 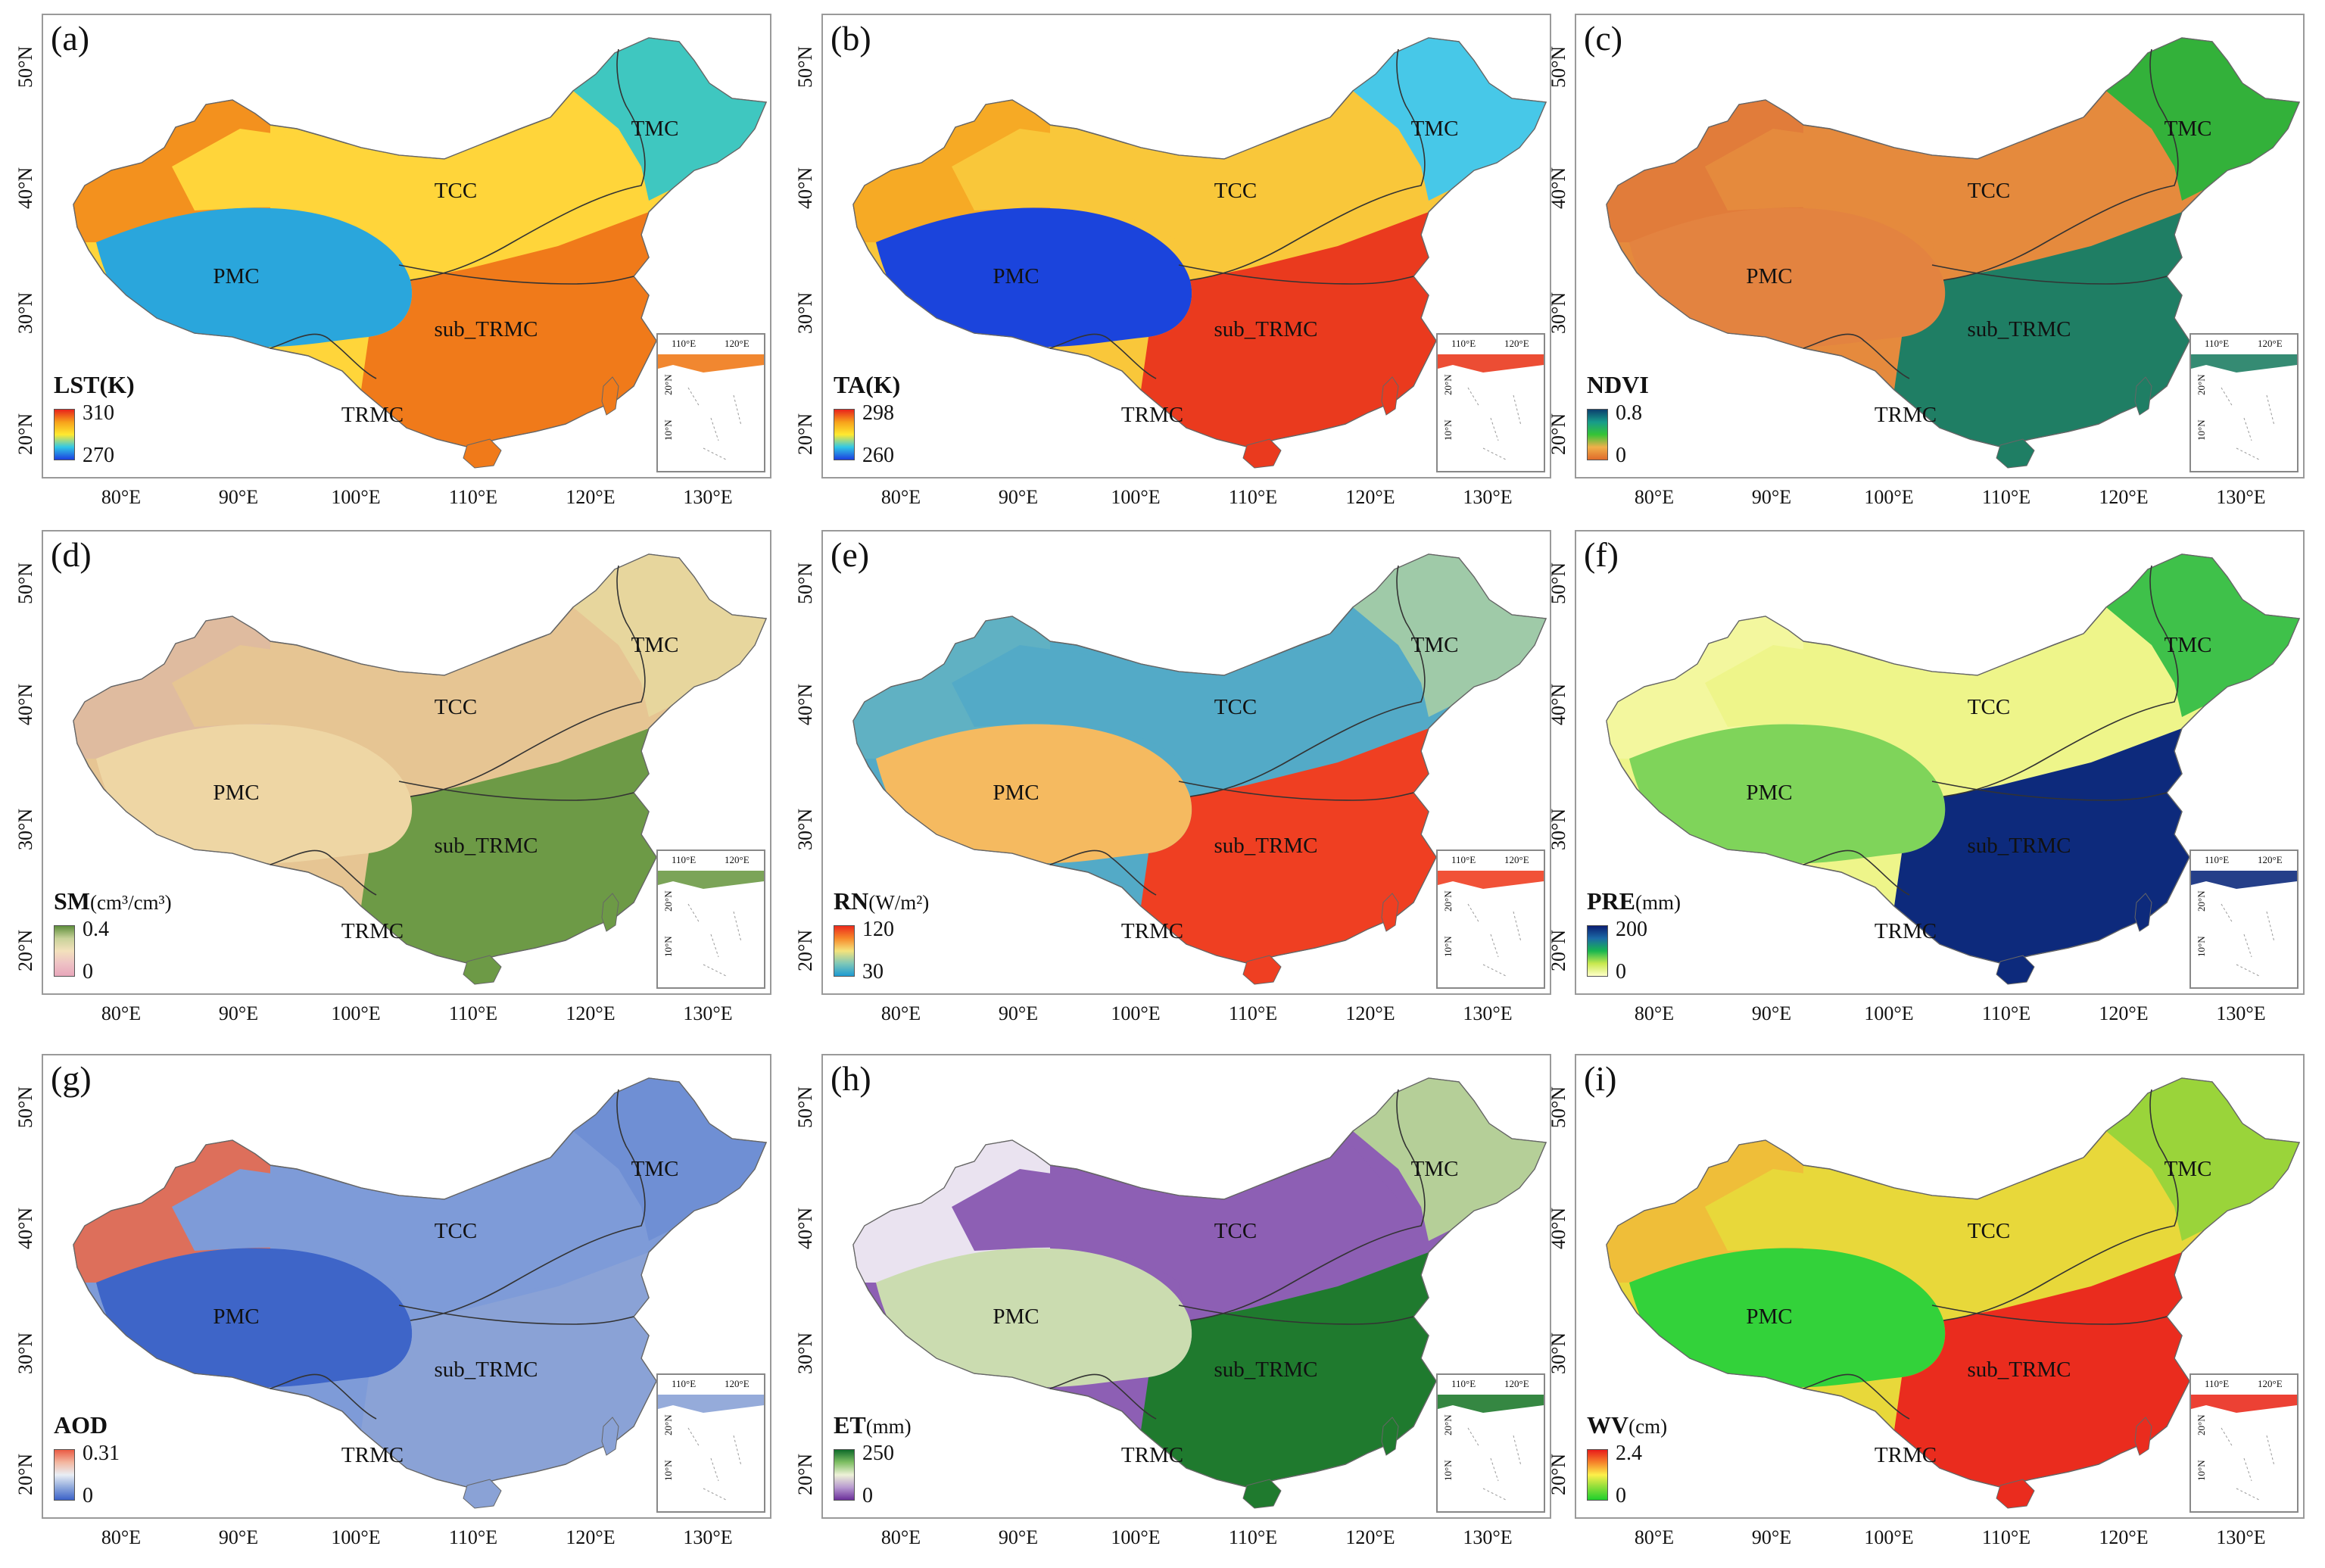 What do you see at coordinates (456, 1231) in the screenshot?
I see `zone-label: TCC` at bounding box center [456, 1231].